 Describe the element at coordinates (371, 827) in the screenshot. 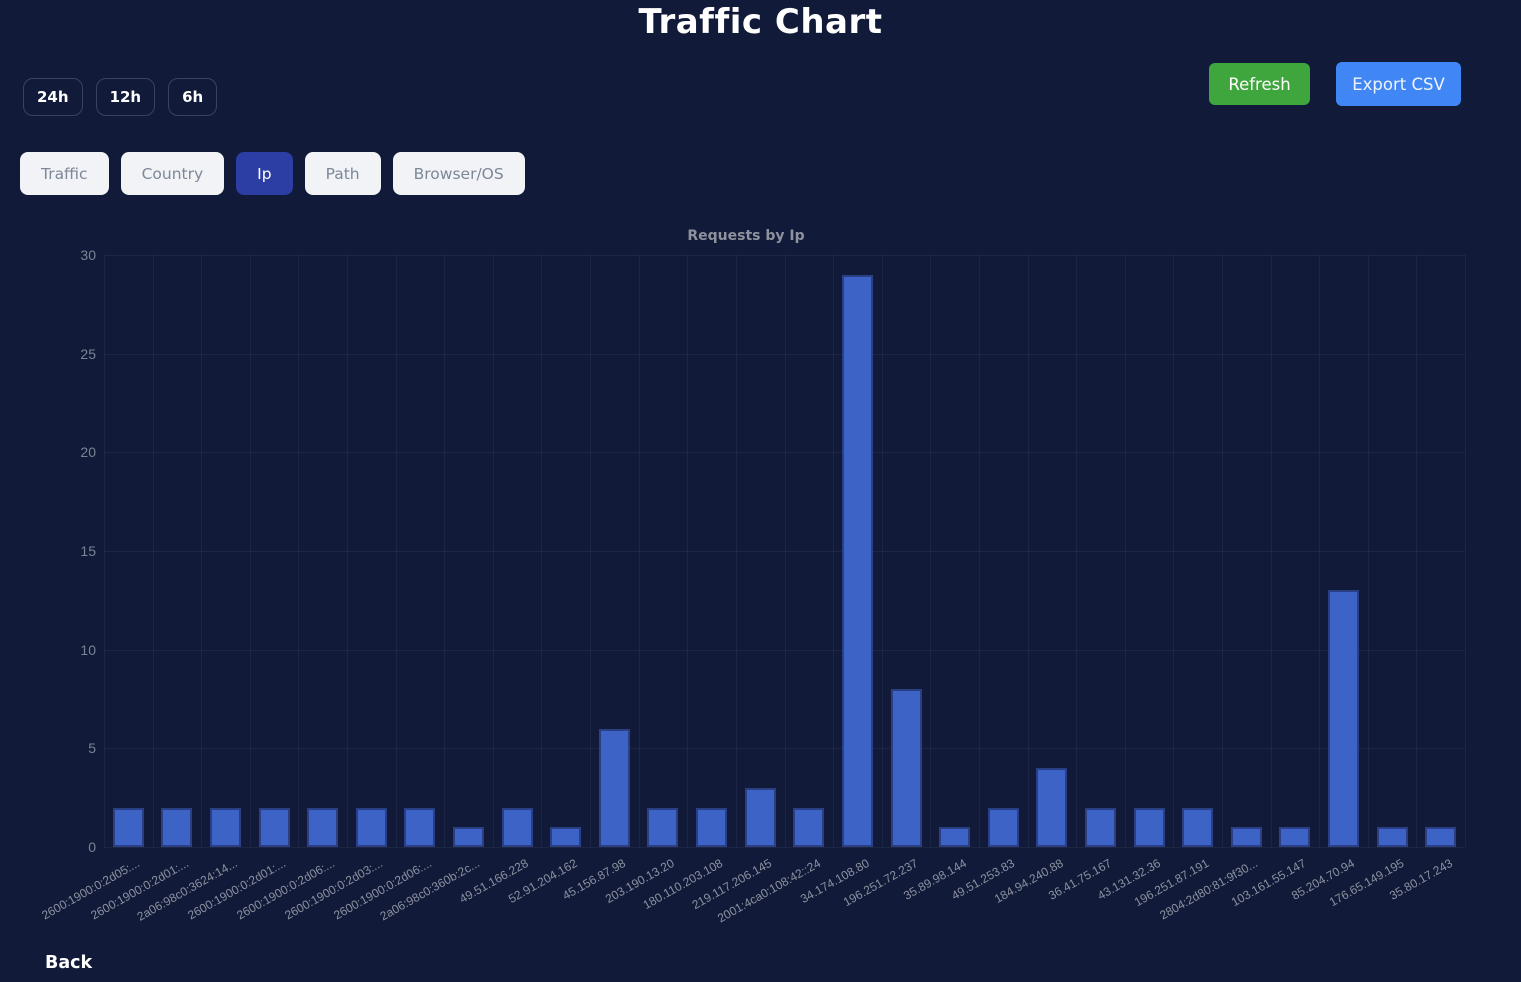

I see `bar-2600-1900-0-2d03` at that location.